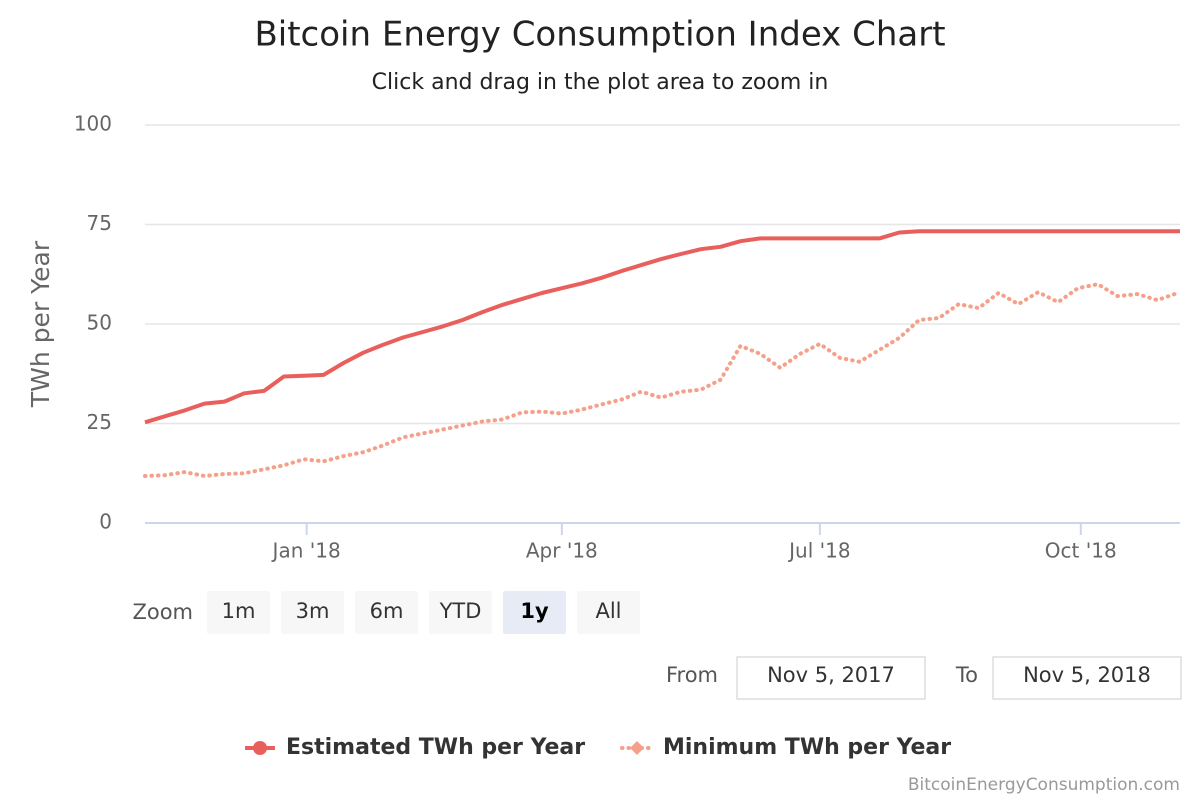  Describe the element at coordinates (99, 422) in the screenshot. I see `y-tick-label: 25` at that location.